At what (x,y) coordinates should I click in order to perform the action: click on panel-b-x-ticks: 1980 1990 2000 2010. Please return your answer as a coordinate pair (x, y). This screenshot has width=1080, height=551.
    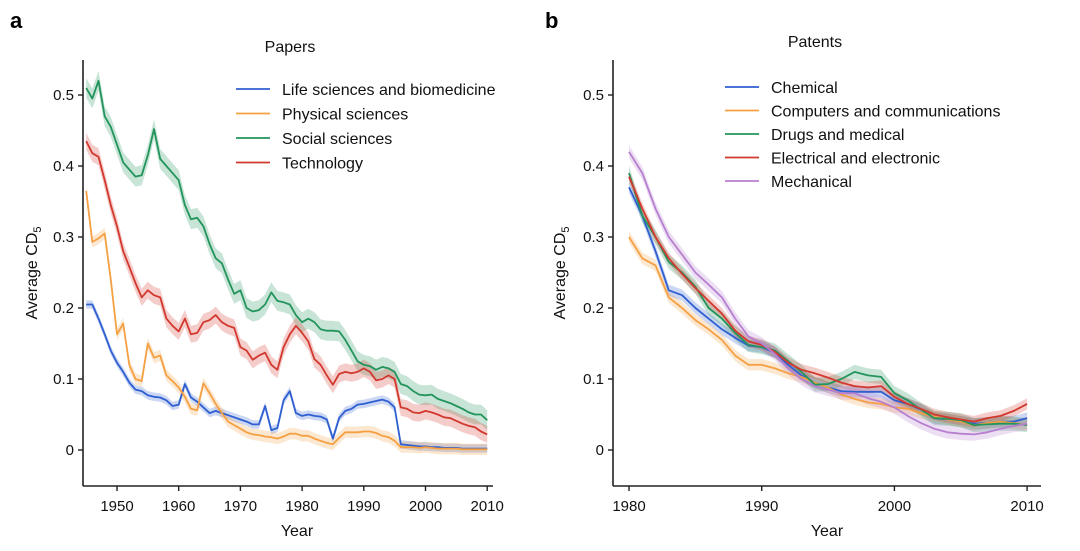
    Looking at the image, I should click on (828, 500).